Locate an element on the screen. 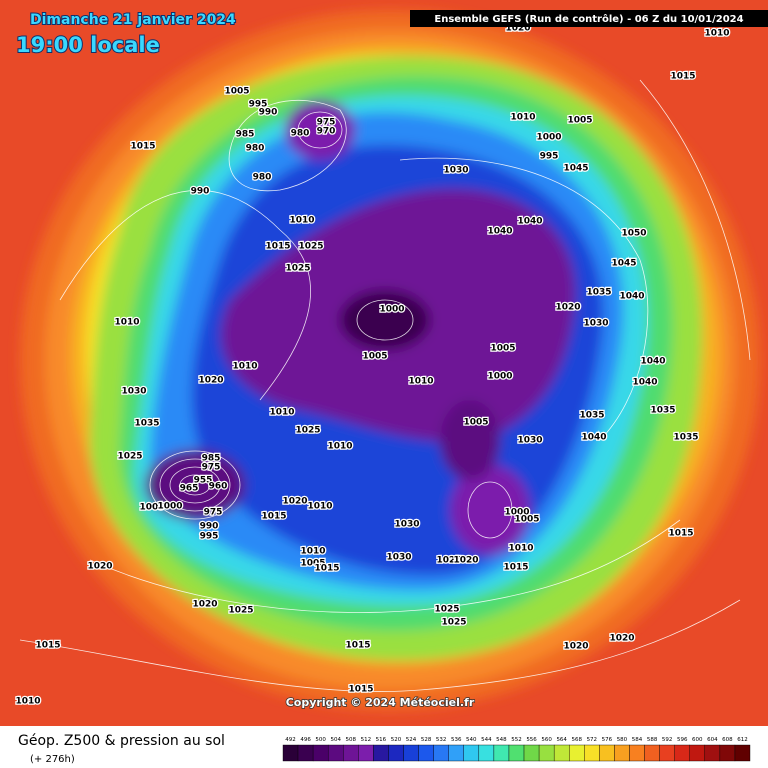 This screenshot has width=768, height=768. scale-label: 560 is located at coordinates (546, 740).